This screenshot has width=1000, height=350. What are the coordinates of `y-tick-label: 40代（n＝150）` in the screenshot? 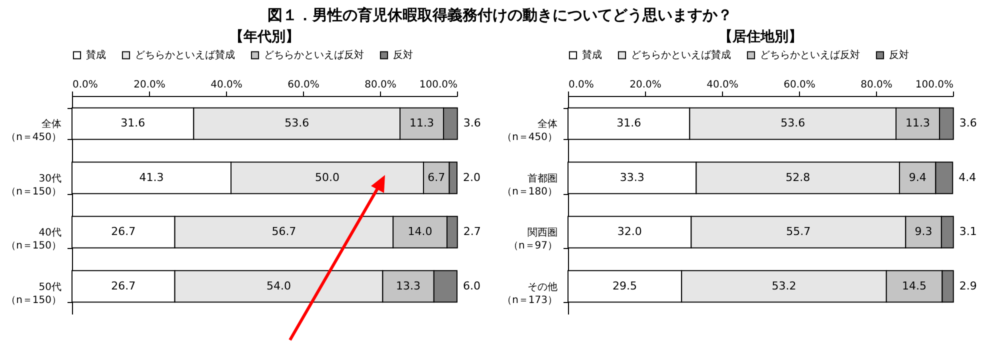 It's located at (34, 240).